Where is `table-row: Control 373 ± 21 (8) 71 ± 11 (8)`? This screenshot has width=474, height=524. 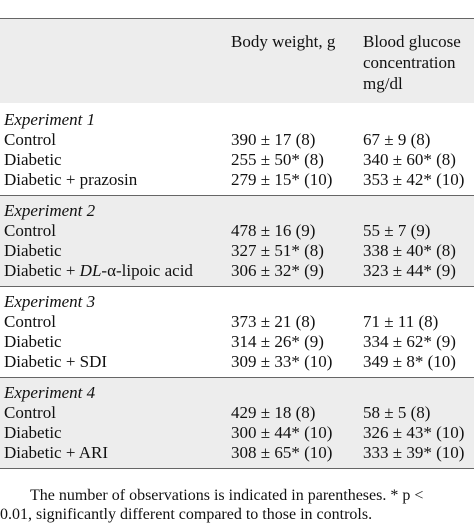
table-row: Control 373 ± 21 (8) 71 ± 11 (8) is located at coordinates (237, 321).